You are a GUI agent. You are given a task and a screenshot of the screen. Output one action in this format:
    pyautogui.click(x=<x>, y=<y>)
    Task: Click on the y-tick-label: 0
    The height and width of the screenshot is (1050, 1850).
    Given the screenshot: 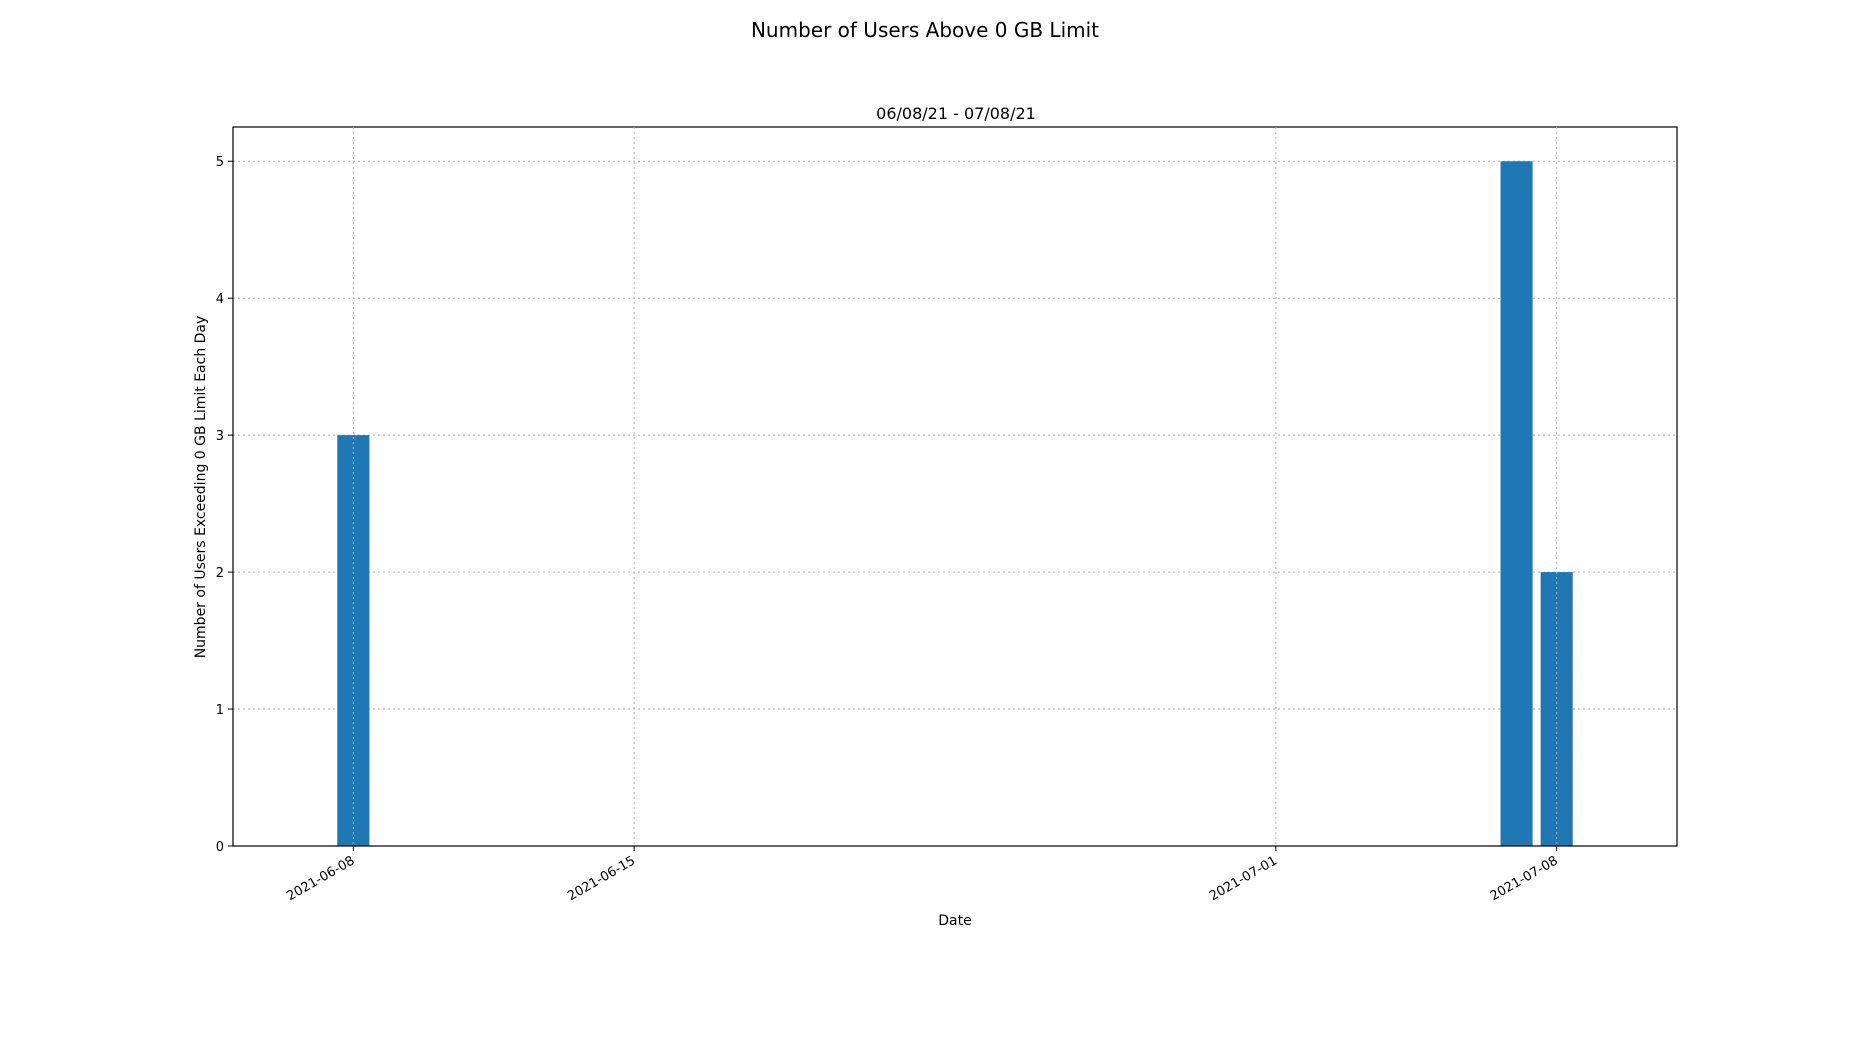 What is the action you would take?
    pyautogui.click(x=220, y=847)
    